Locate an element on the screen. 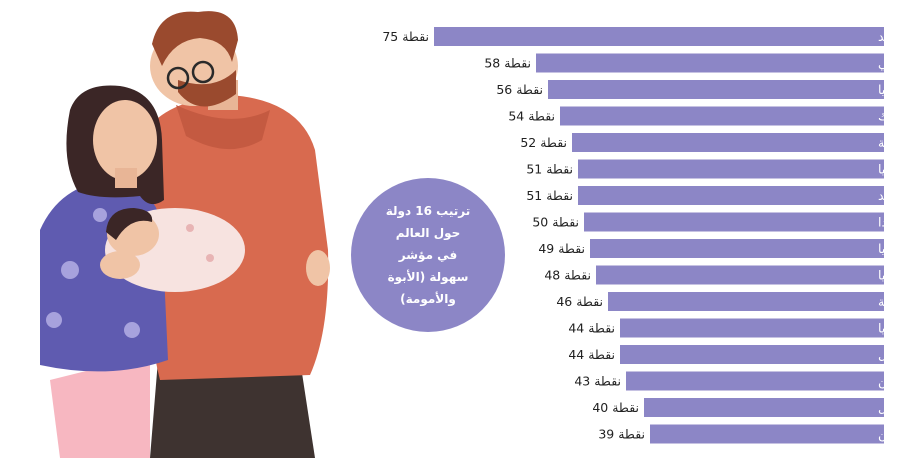 Image resolution: width=900 pixels, height=458 pixels. value-label-7: 51 نقطة is located at coordinates (549, 195).